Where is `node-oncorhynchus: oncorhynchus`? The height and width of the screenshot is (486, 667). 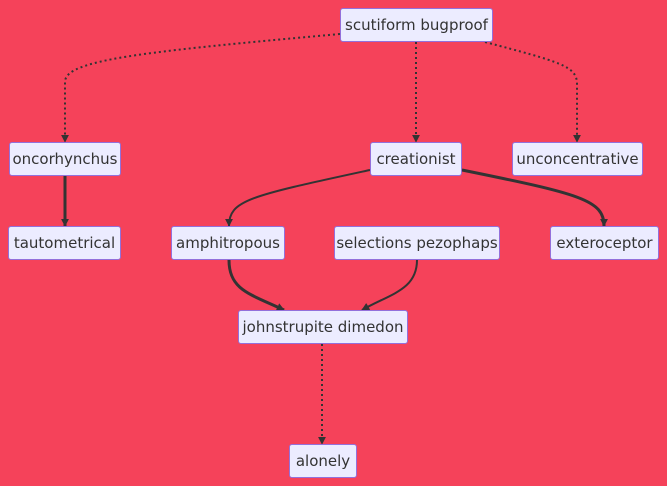
node-oncorhynchus: oncorhynchus is located at coordinates (65, 159).